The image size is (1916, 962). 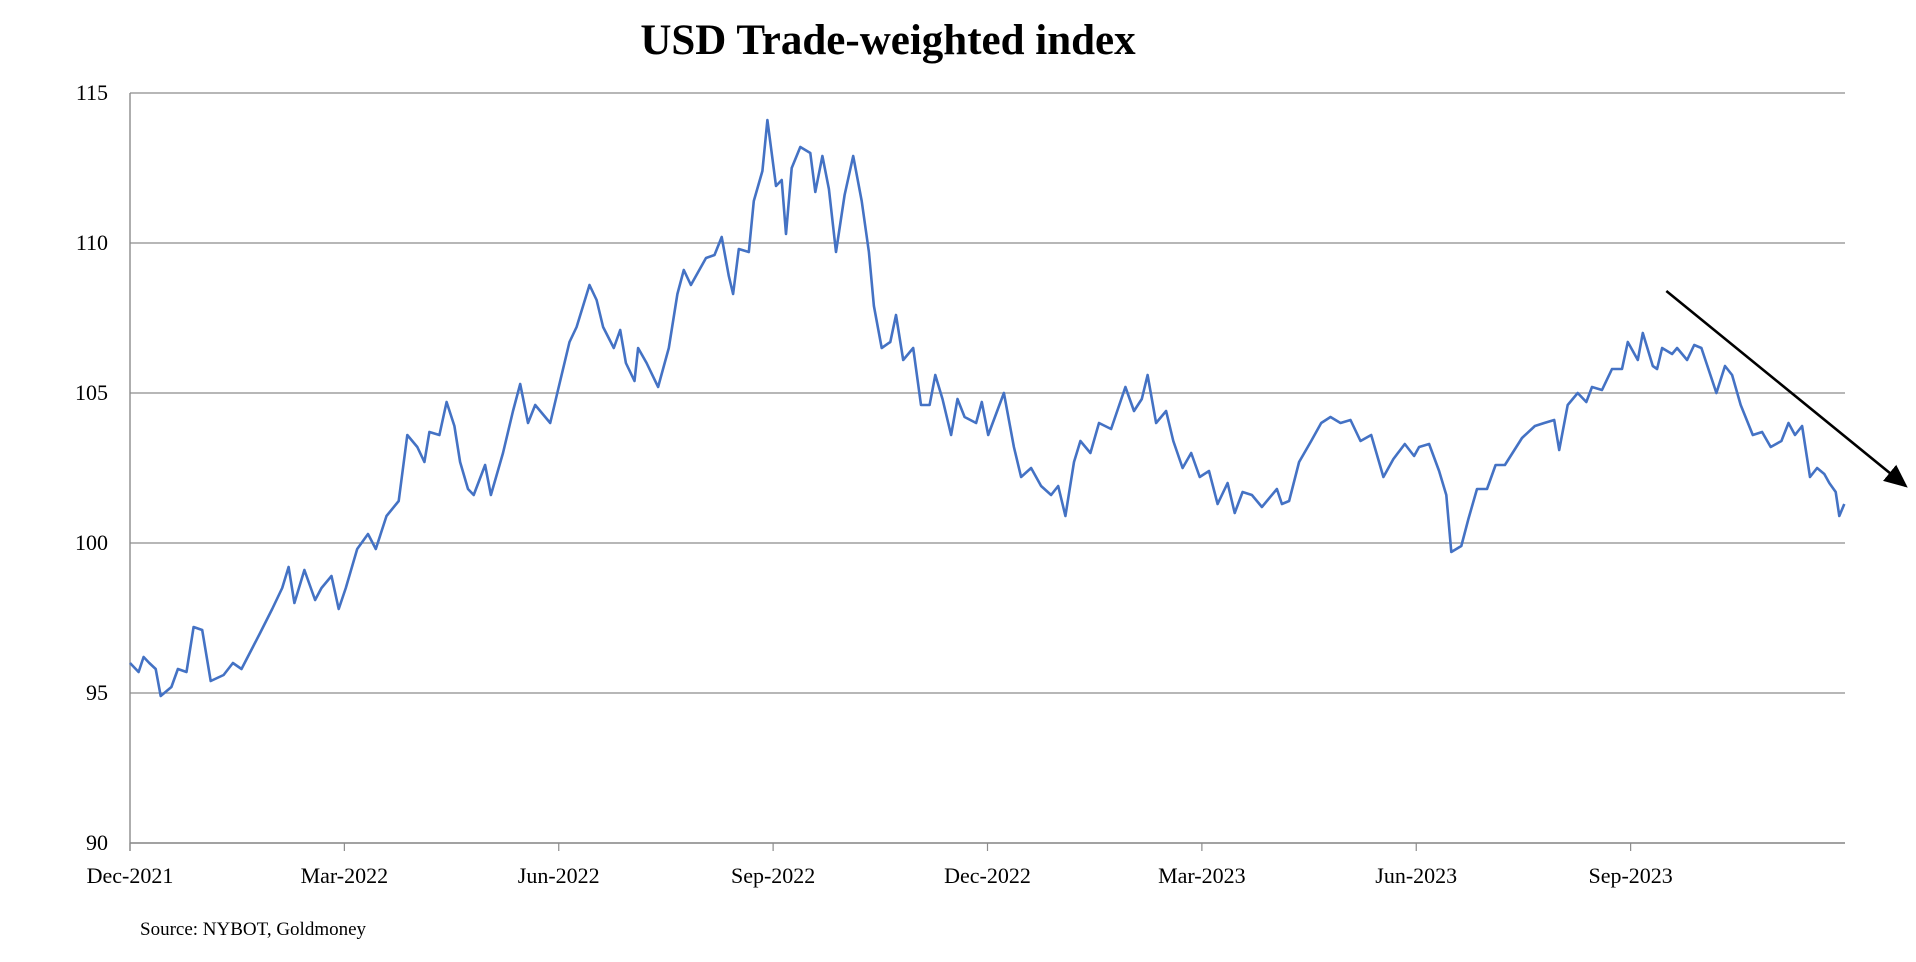 What do you see at coordinates (1786, 388) in the screenshot?
I see `trend-arrow` at bounding box center [1786, 388].